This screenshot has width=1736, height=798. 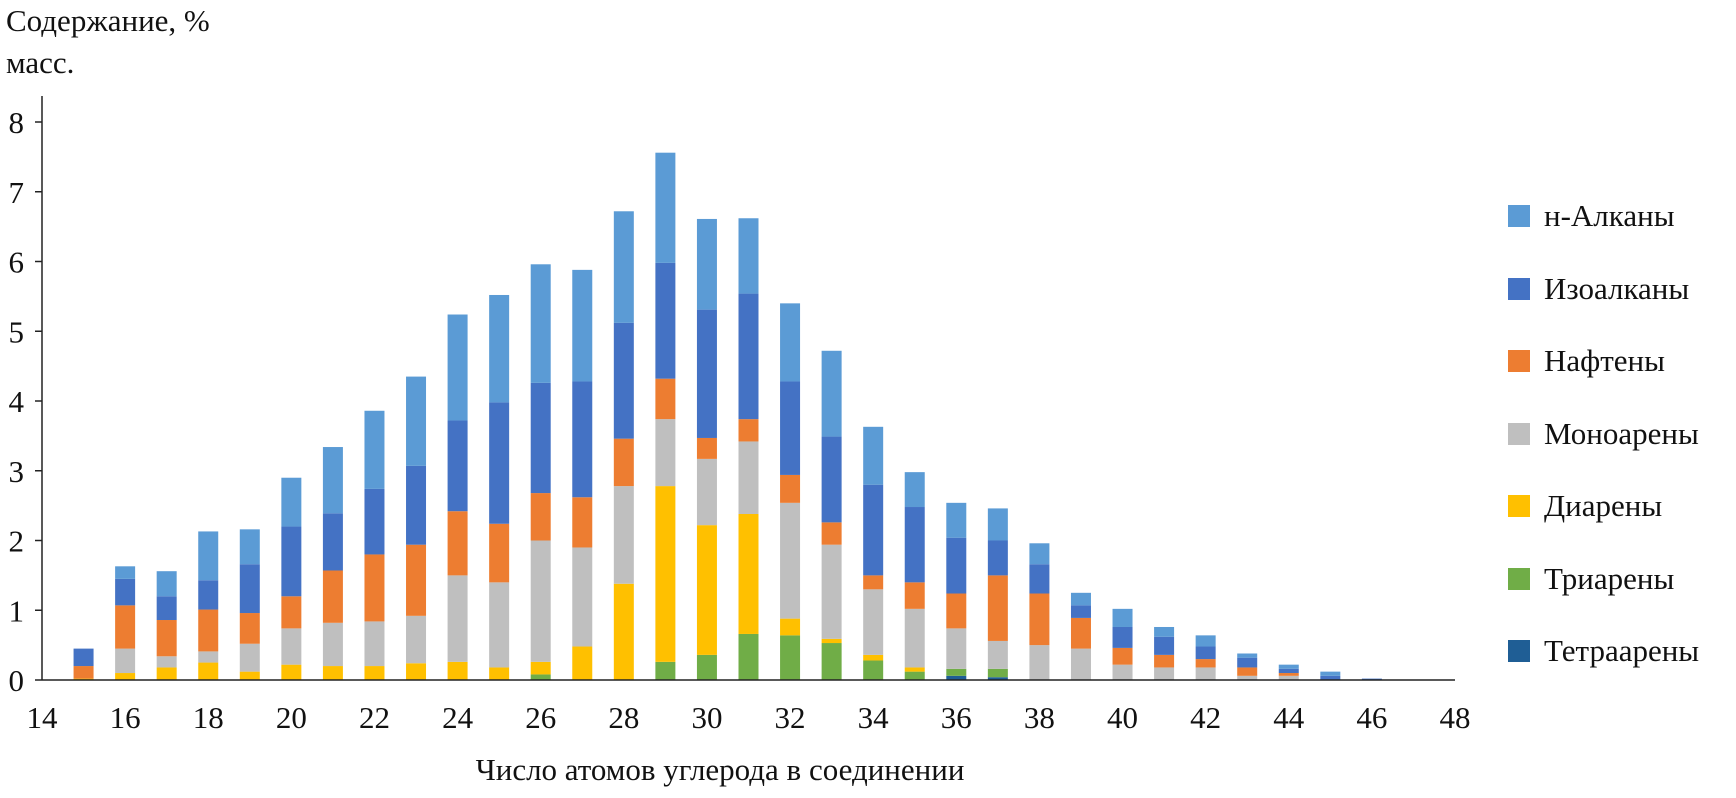 What do you see at coordinates (374, 717) in the screenshot?
I see `x-tick-label: 22` at bounding box center [374, 717].